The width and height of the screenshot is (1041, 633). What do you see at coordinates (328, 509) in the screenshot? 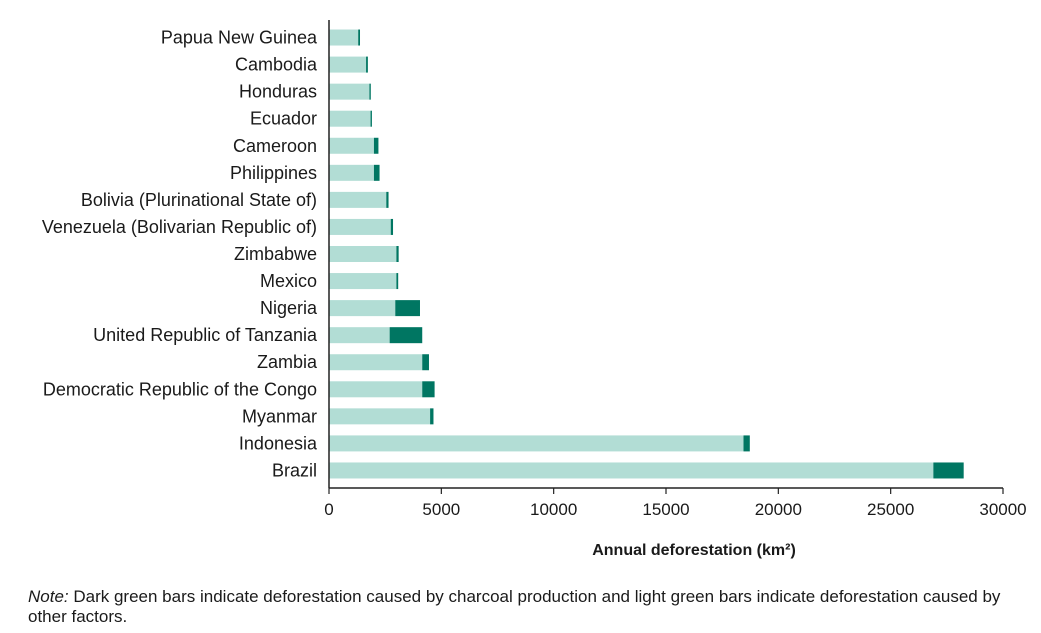
I see `x-tick-label: 0` at bounding box center [328, 509].